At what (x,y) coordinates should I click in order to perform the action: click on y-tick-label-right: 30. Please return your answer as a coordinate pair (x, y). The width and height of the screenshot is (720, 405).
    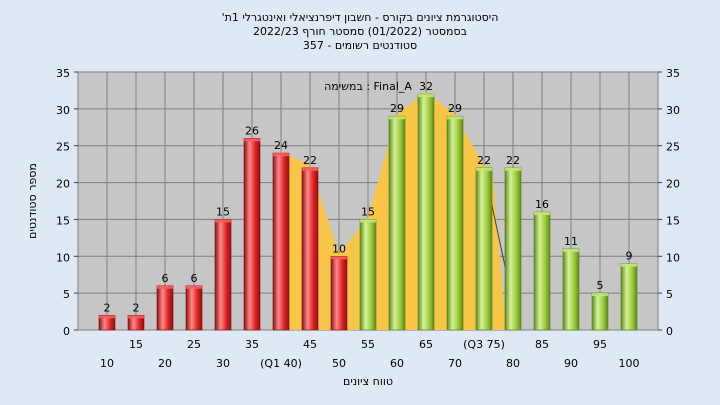
    Looking at the image, I should click on (673, 110).